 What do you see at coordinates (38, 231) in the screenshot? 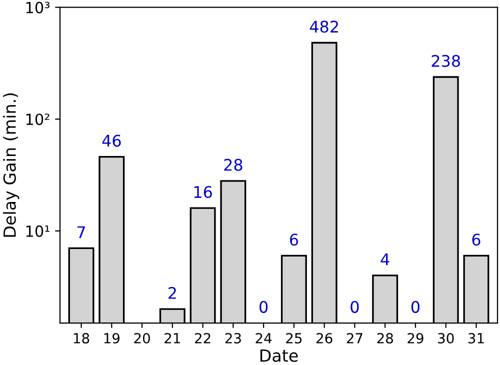
I see `y-tick-label: 10¹` at bounding box center [38, 231].